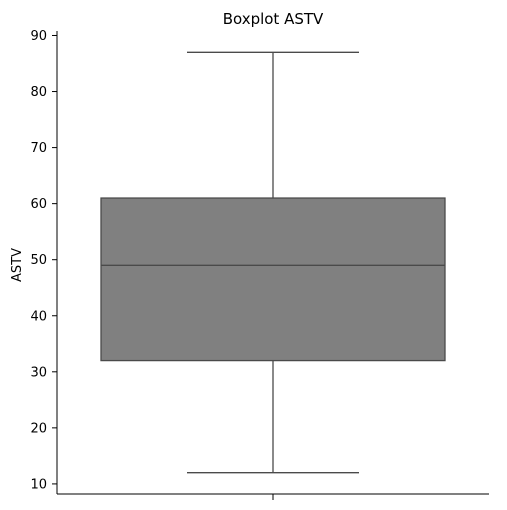  I want to click on y-tick-label-40: 40, so click(38, 316).